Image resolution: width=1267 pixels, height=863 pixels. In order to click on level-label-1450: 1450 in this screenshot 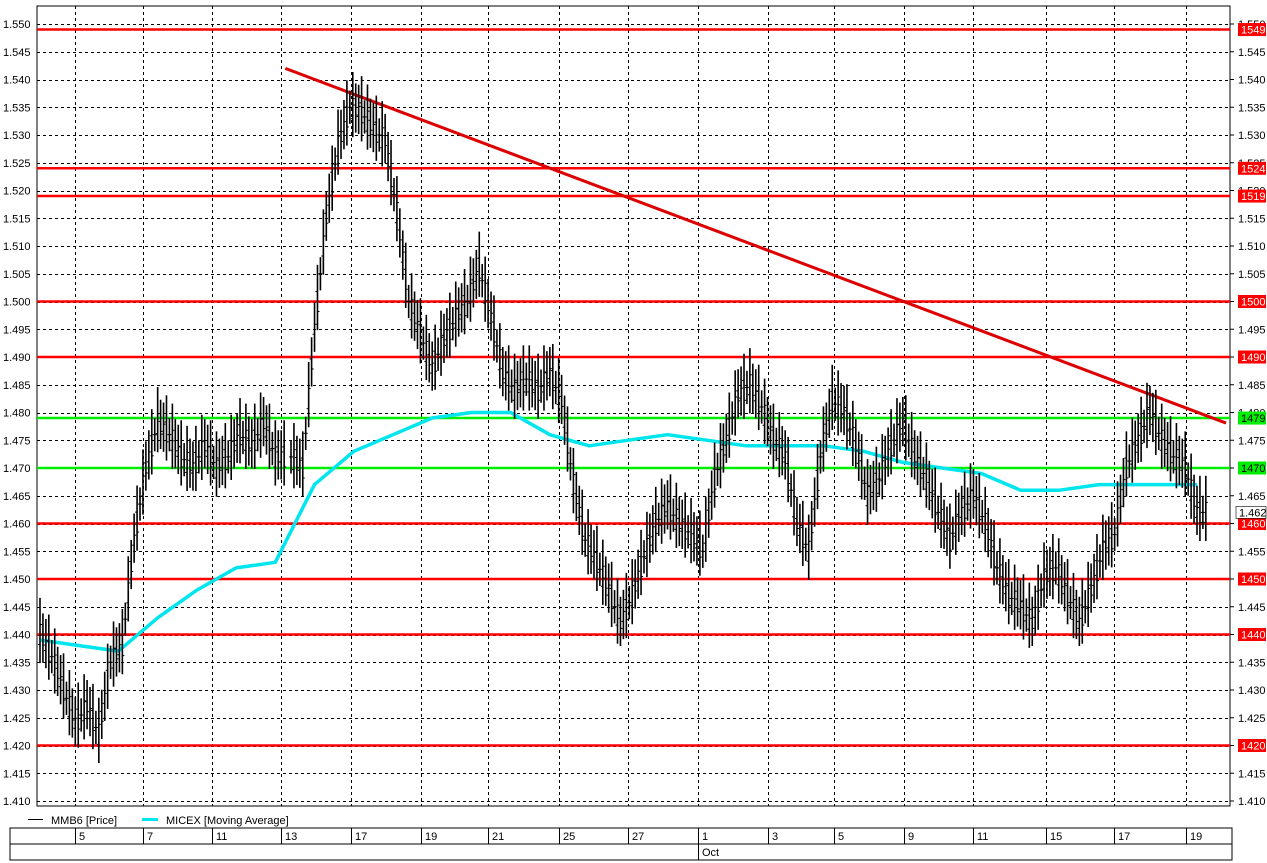, I will do `click(1253, 580)`.